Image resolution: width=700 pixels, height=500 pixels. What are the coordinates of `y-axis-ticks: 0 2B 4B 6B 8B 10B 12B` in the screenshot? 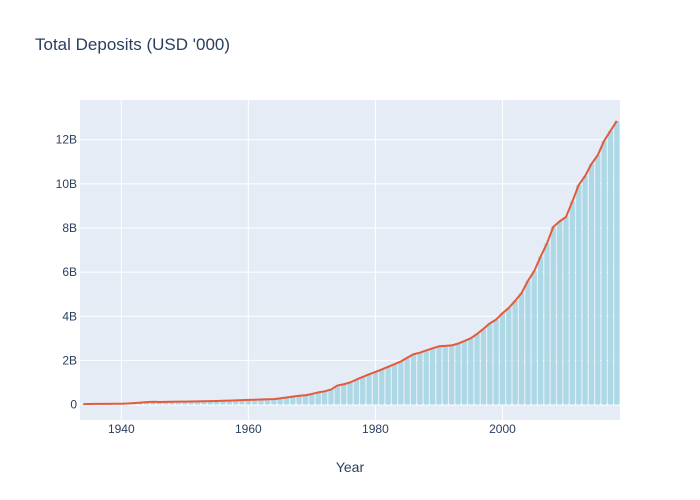 It's located at (67, 272).